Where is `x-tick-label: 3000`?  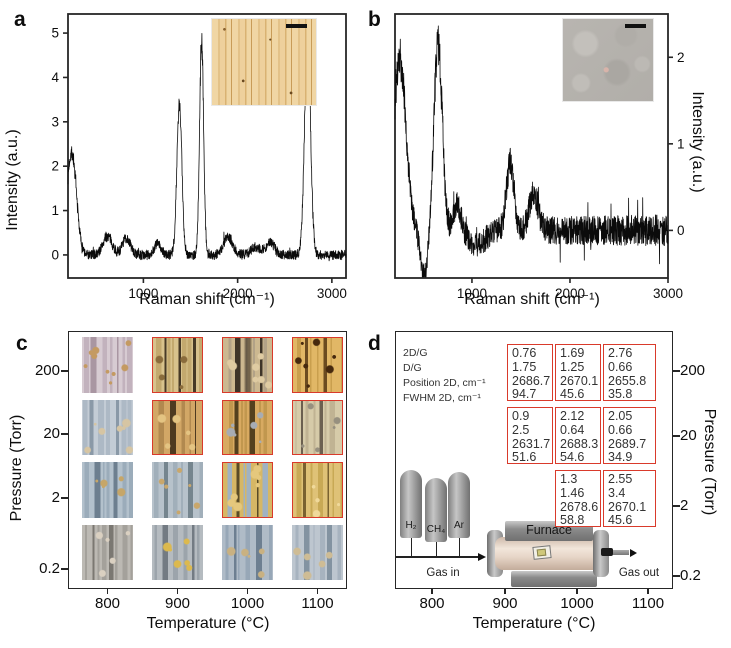 x-tick-label: 3000 is located at coordinates (332, 293).